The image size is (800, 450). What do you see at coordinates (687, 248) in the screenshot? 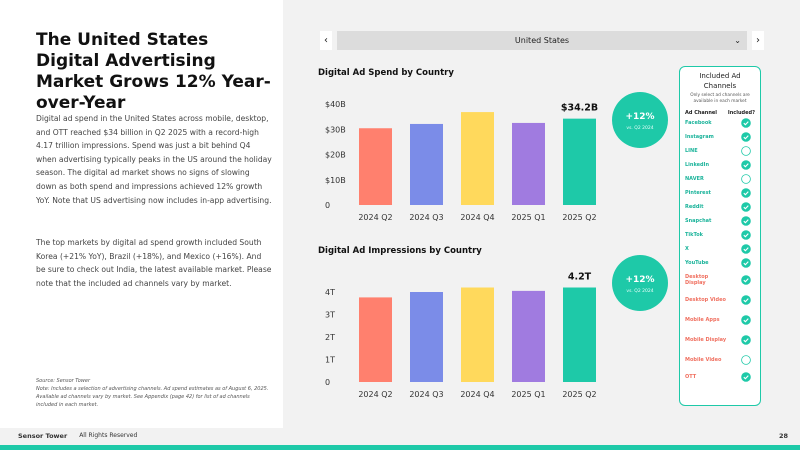
I see `channel-name: X` at bounding box center [687, 248].